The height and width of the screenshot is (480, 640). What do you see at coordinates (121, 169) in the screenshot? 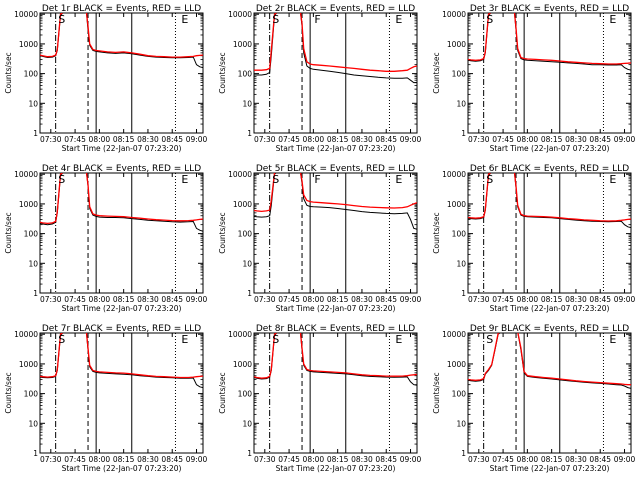
I see `chart-title: Det 4r BLACK = Events, RED = LLD` at bounding box center [121, 169].